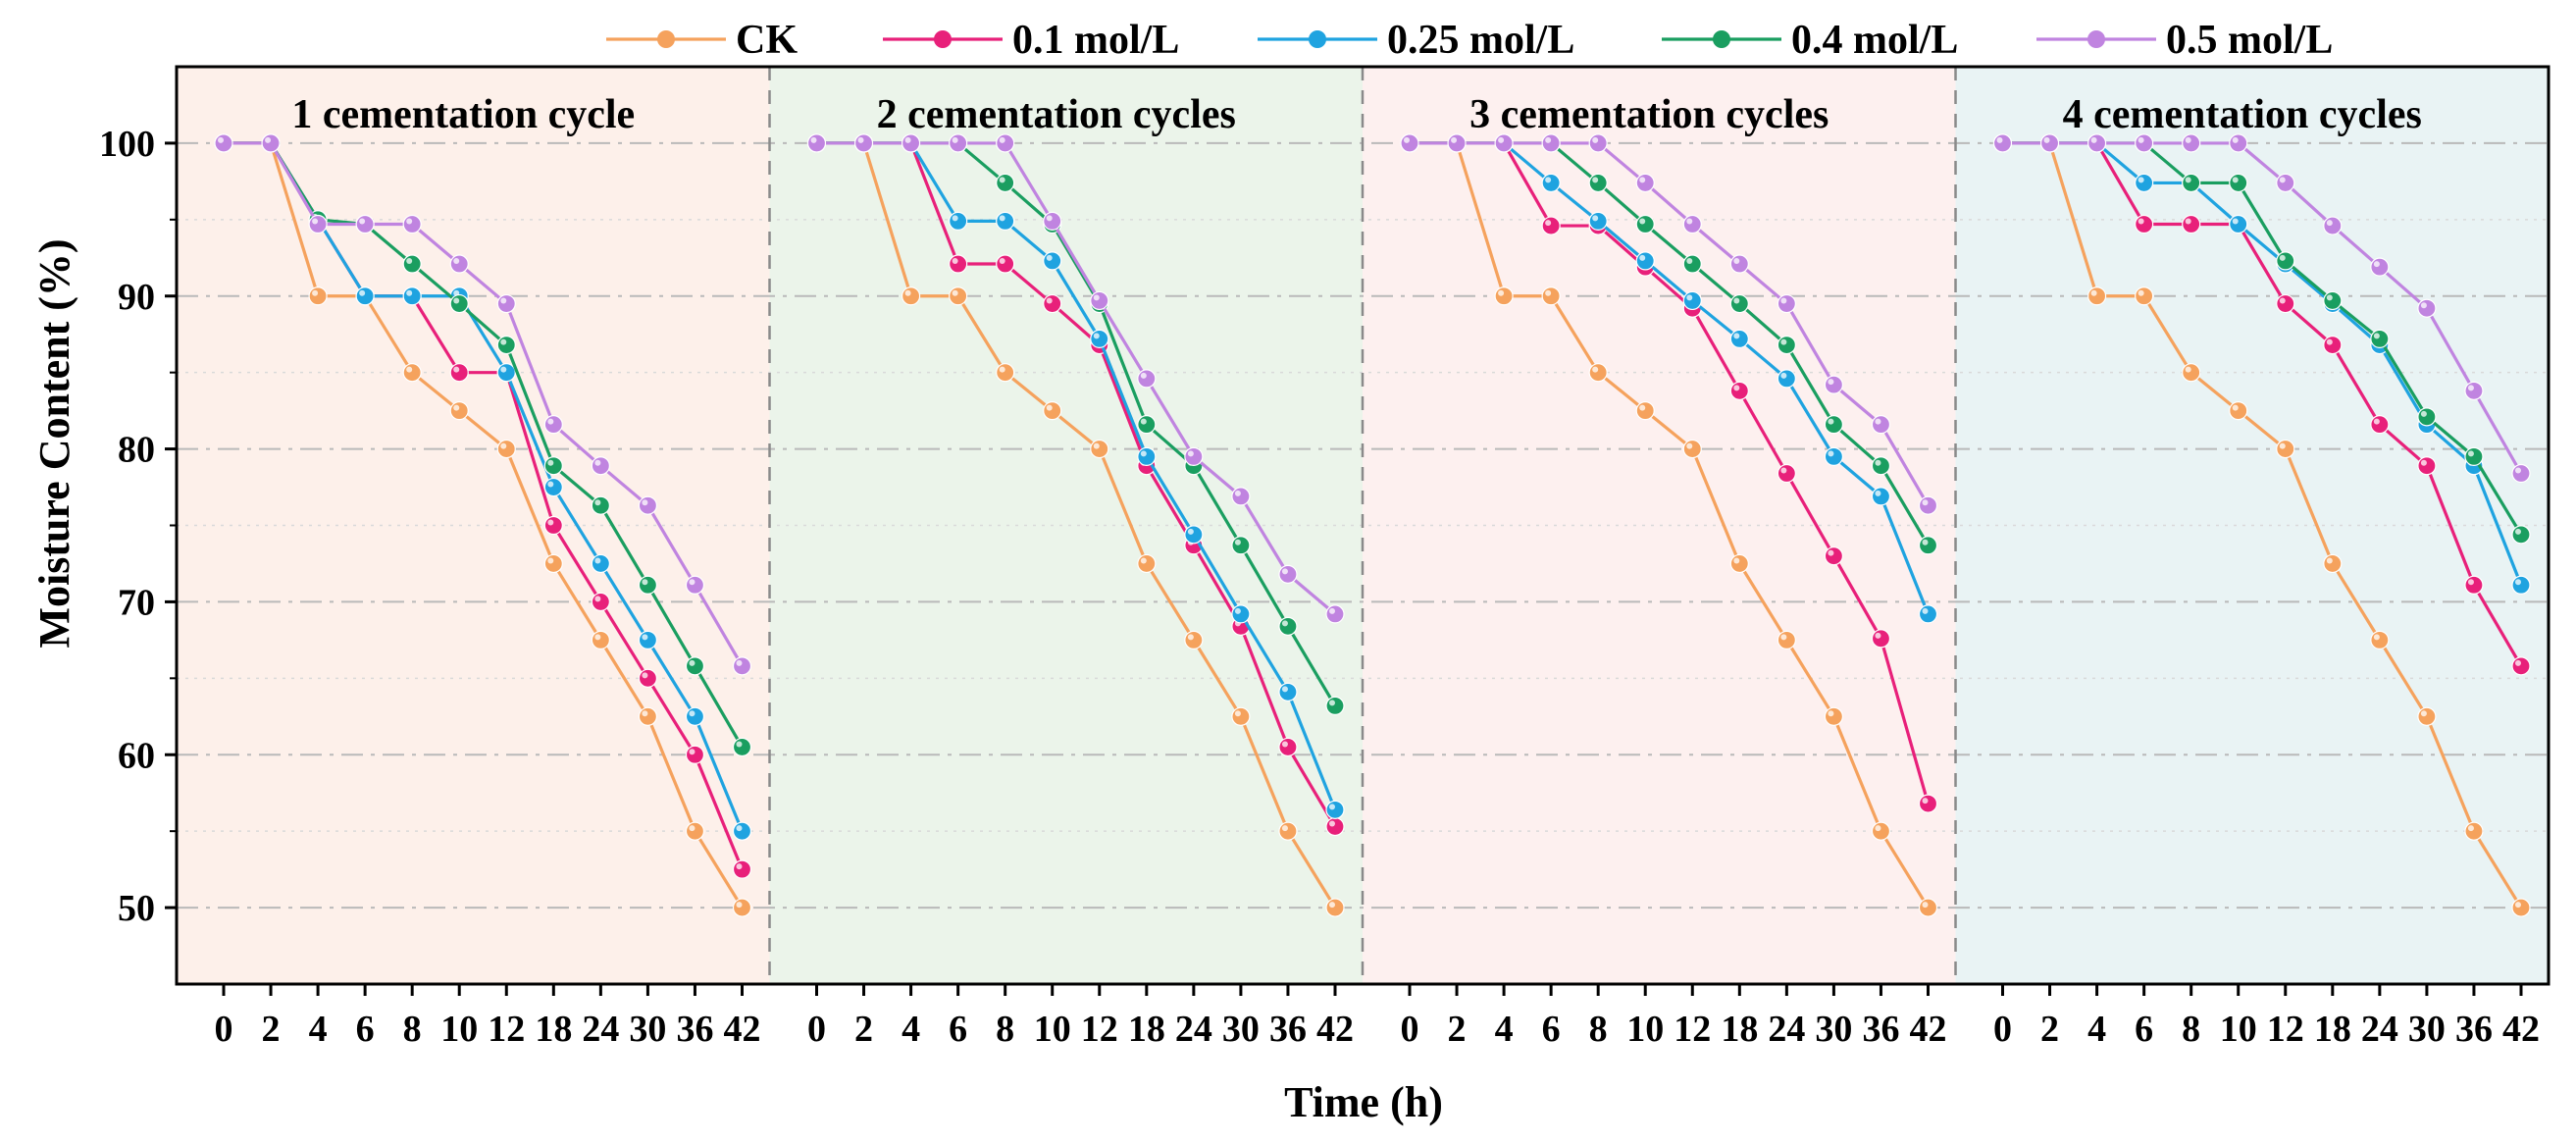 The height and width of the screenshot is (1143, 2576). What do you see at coordinates (2427, 466) in the screenshot?
I see `data-point-panel4-0-1-mol-L-x30` at bounding box center [2427, 466].